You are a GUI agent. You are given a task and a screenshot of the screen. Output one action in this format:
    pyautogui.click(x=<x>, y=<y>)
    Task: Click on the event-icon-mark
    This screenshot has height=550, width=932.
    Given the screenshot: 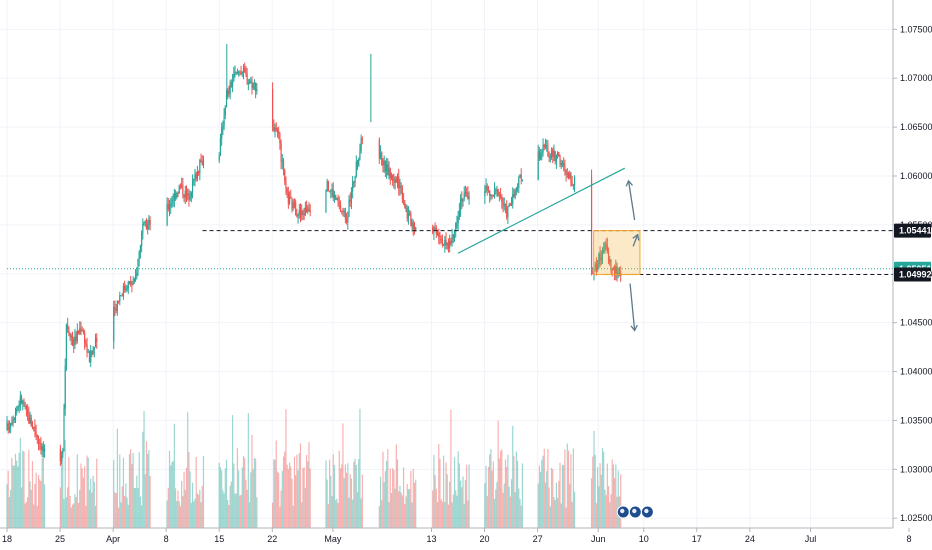 What is the action you would take?
    pyautogui.click(x=634, y=511)
    